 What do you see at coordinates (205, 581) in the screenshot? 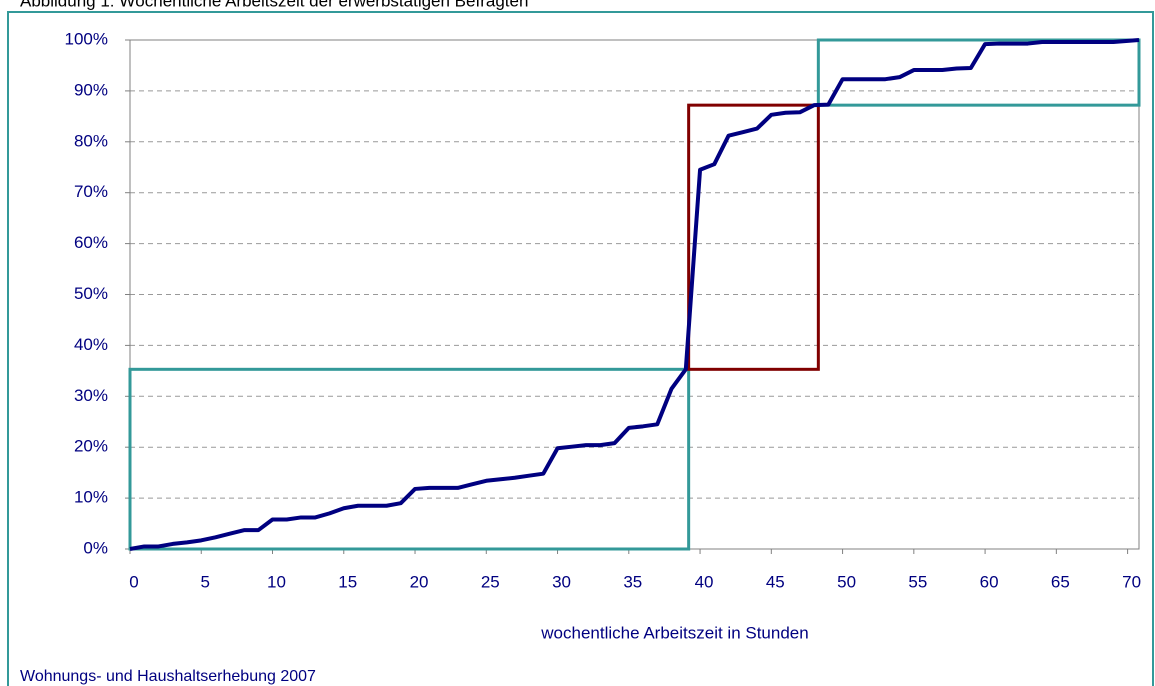
I see `x-tick-label: 5` at bounding box center [205, 581].